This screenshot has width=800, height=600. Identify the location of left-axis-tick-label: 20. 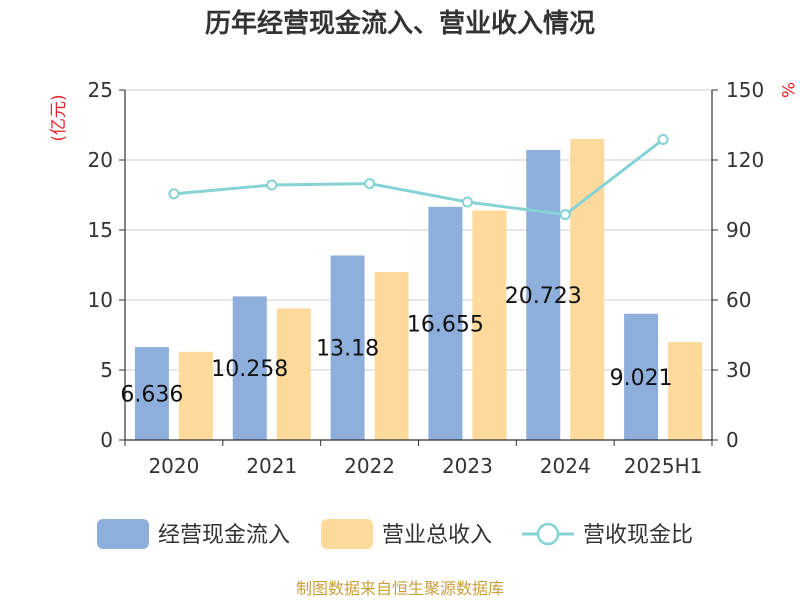
(100, 160).